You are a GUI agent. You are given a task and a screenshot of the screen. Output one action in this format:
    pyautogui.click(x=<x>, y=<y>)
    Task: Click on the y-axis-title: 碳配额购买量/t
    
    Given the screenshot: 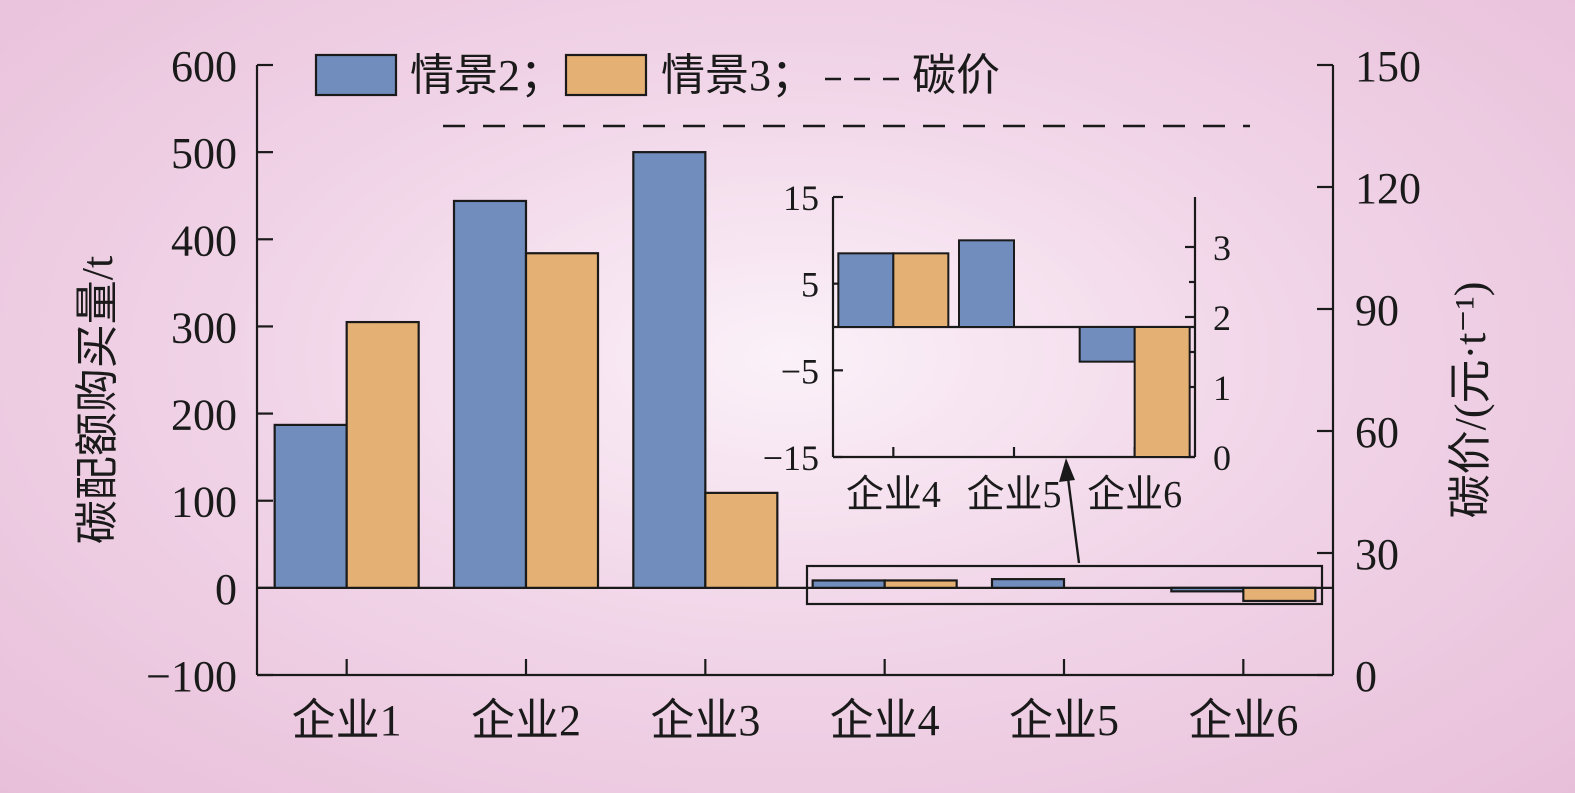 What is the action you would take?
    pyautogui.click(x=97, y=400)
    